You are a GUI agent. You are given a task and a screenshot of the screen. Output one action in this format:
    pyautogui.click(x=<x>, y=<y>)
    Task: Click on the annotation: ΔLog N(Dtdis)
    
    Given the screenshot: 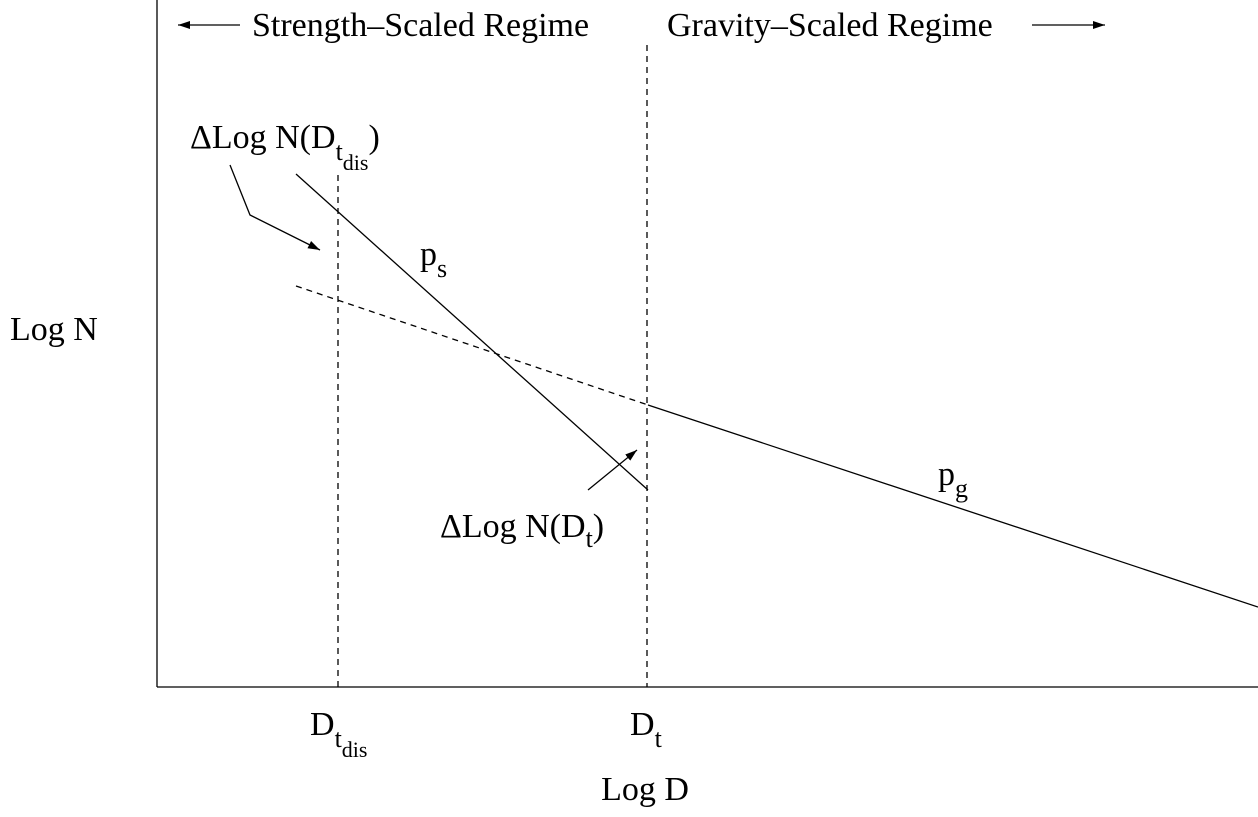 What is the action you would take?
    pyautogui.click(x=285, y=147)
    